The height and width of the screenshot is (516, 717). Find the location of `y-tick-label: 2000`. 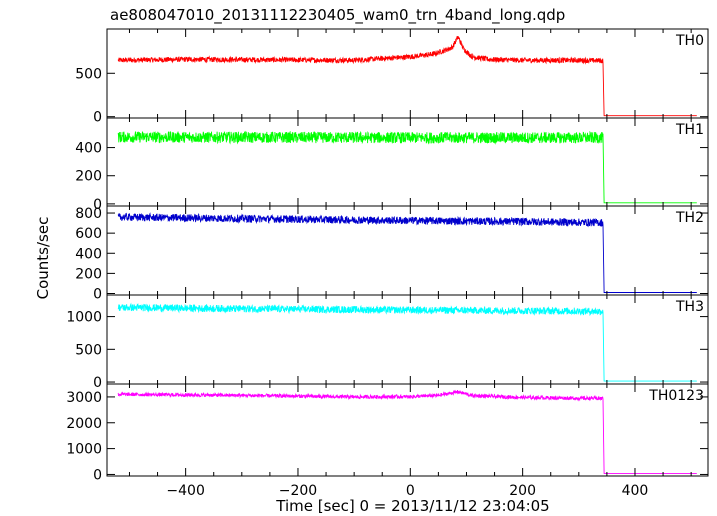

y-tick-label: 2000 is located at coordinates (84, 424).